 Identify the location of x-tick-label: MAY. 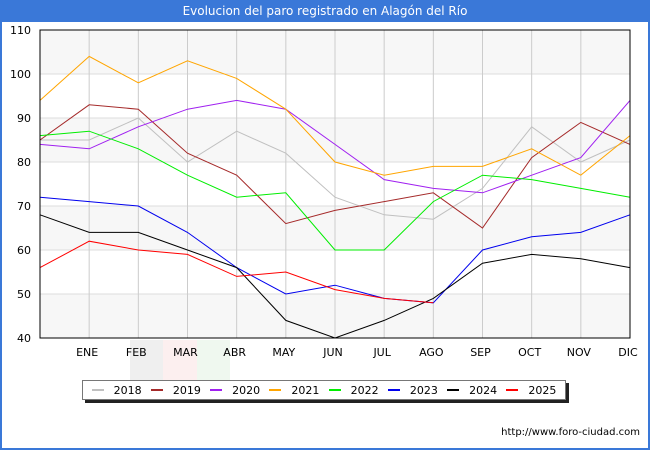
(283, 352).